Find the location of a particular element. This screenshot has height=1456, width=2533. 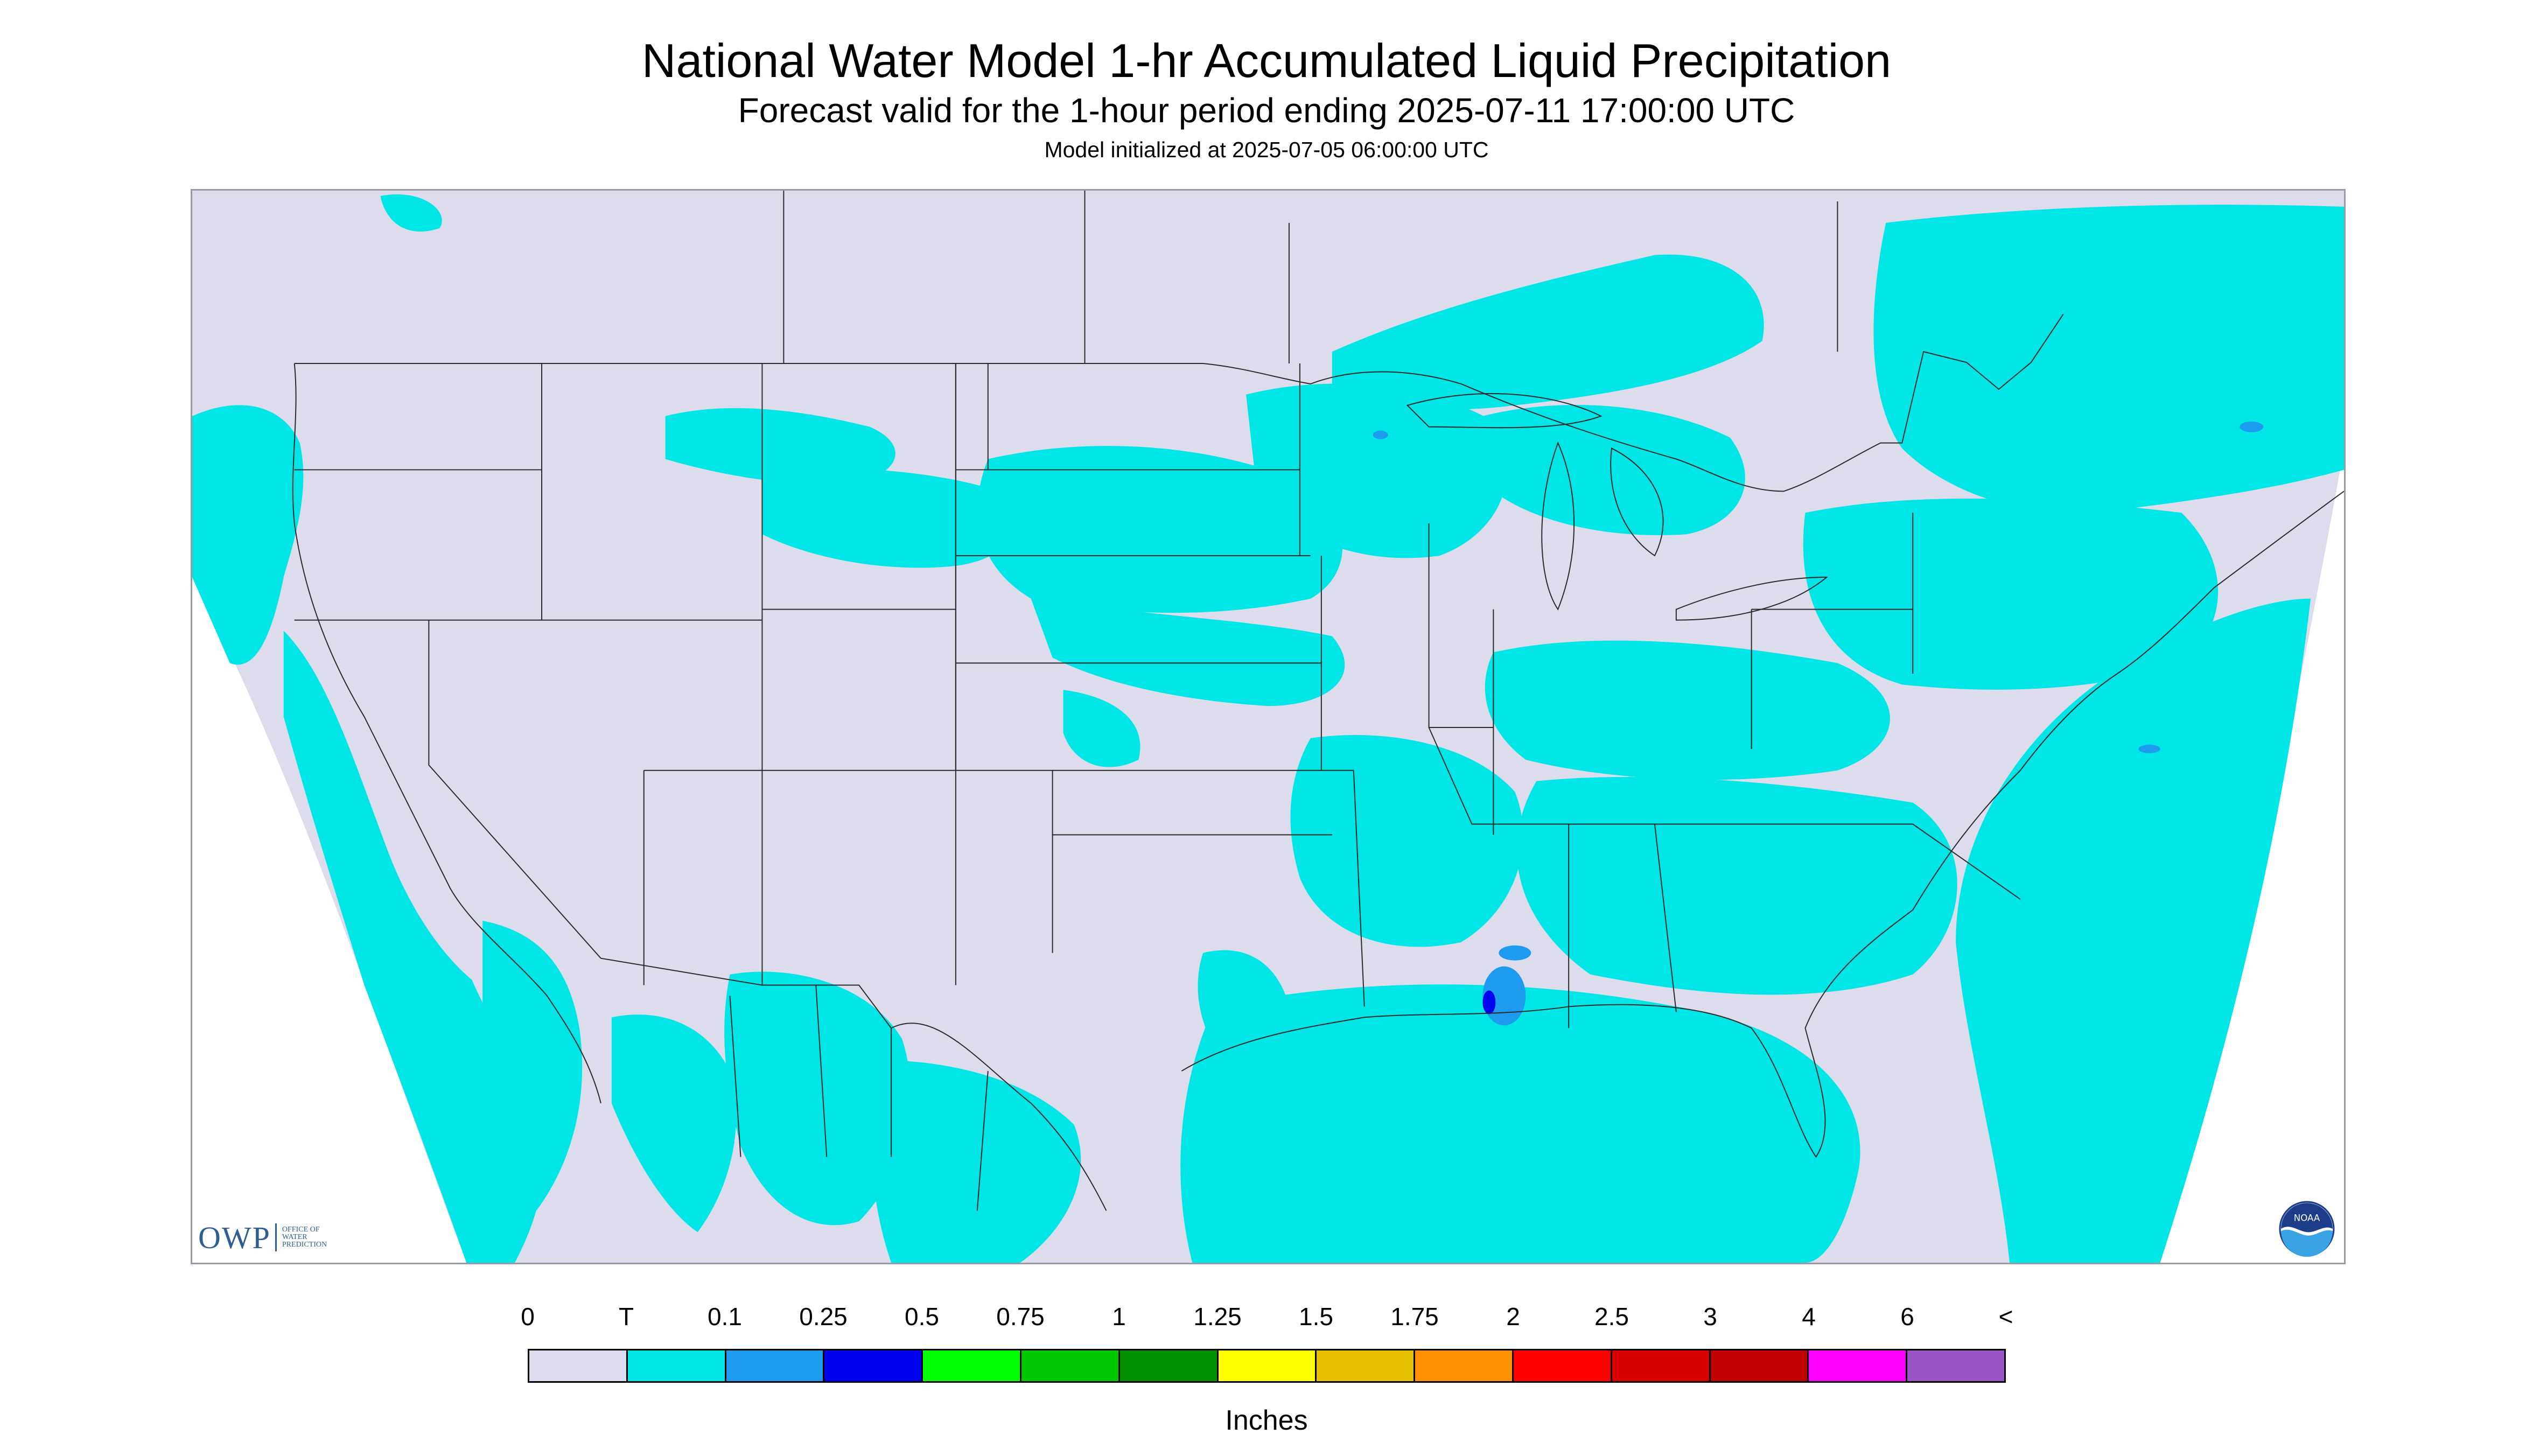

legend-labels: 0 T 0.1 0.25 0.5 0.75 1 1.25 1.5 1.75 2 2.5 3 4 6 < is located at coordinates (1266, 1318).